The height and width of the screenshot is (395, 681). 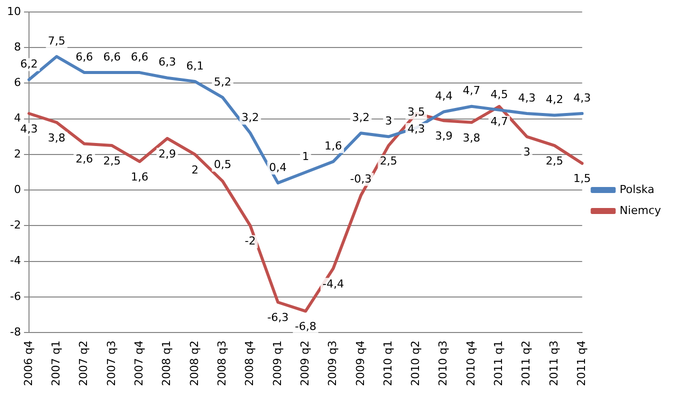 What do you see at coordinates (277, 363) in the screenshot?
I see `x-tick-label: 2009 q1` at bounding box center [277, 363].